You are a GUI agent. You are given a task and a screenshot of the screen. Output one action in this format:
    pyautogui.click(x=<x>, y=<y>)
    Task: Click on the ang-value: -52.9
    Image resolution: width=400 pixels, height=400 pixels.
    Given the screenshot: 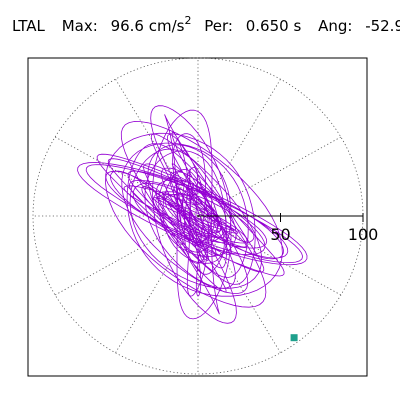 What is the action you would take?
    pyautogui.click(x=382, y=26)
    